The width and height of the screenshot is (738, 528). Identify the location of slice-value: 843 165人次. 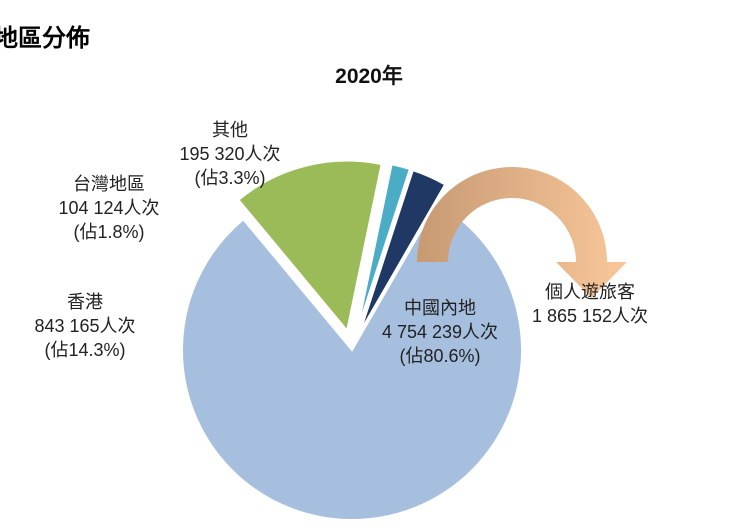
(85, 326).